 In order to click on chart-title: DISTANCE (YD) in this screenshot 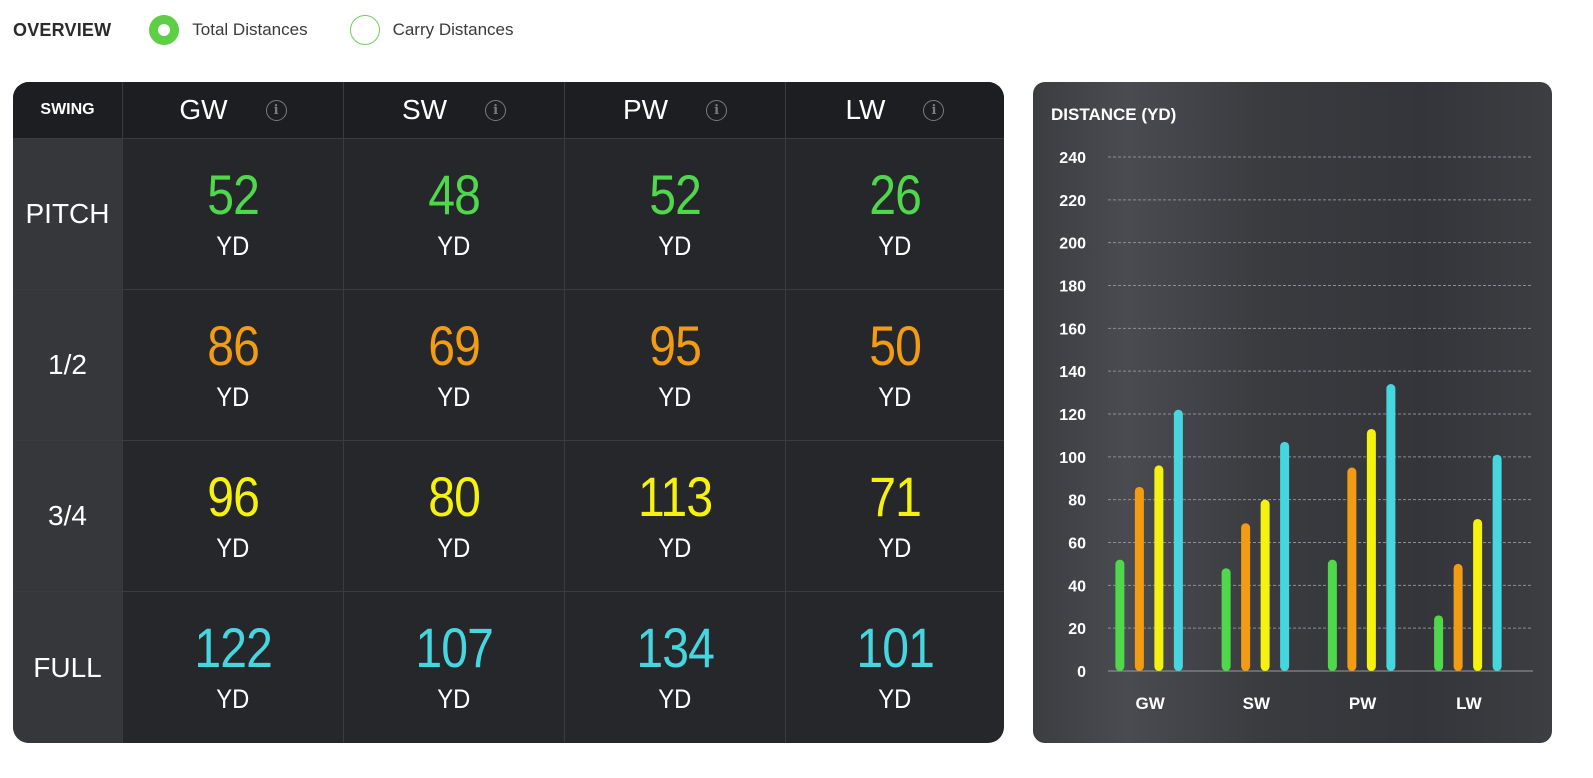, I will do `click(1113, 114)`.